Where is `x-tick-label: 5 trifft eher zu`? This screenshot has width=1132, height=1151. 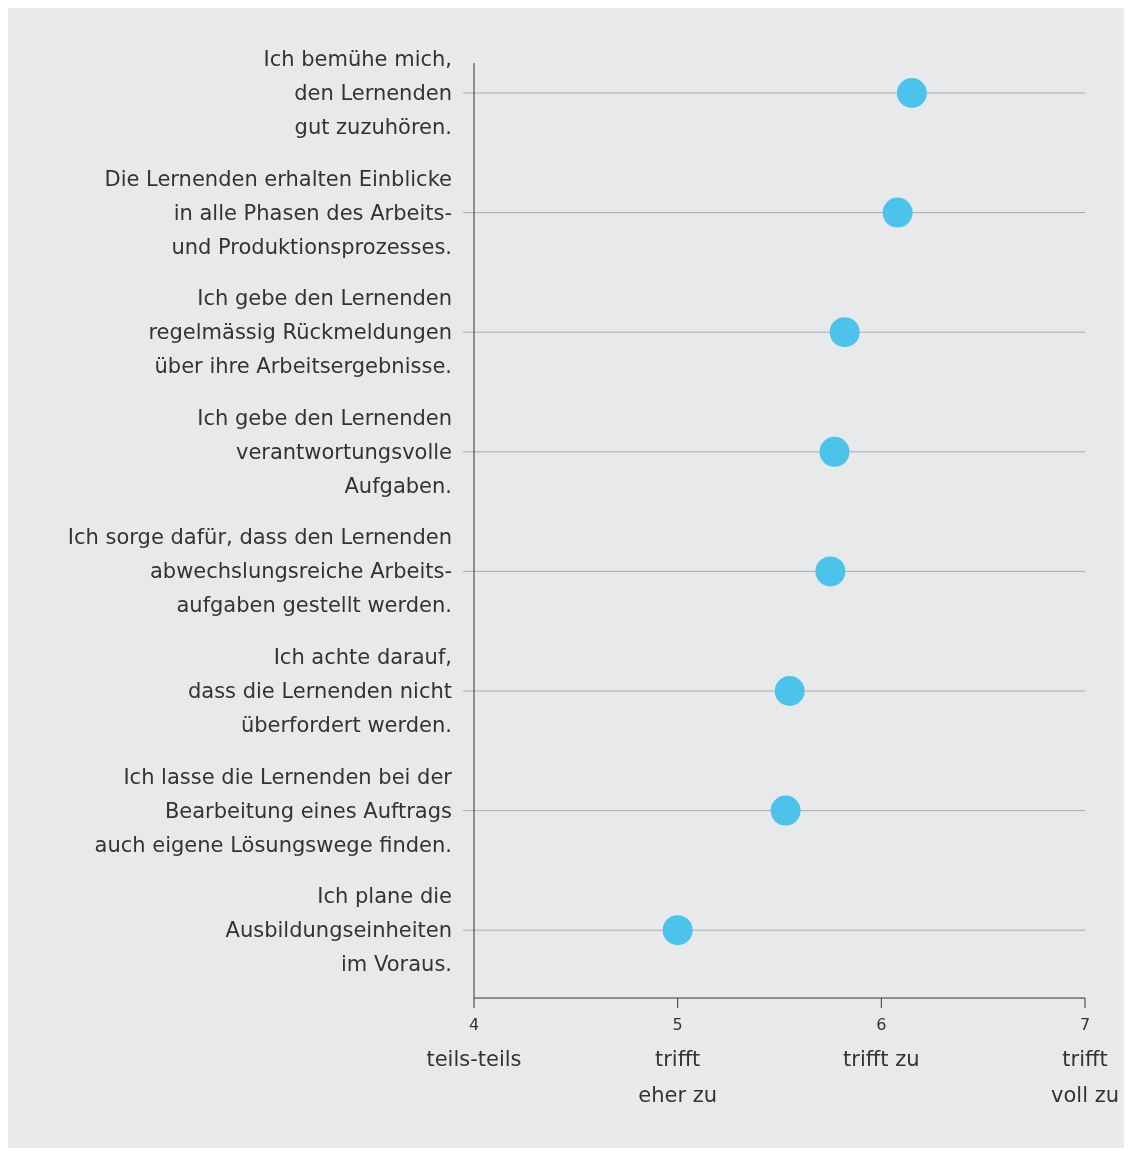 x-tick-label: 5 trifft eher zu is located at coordinates (678, 1061).